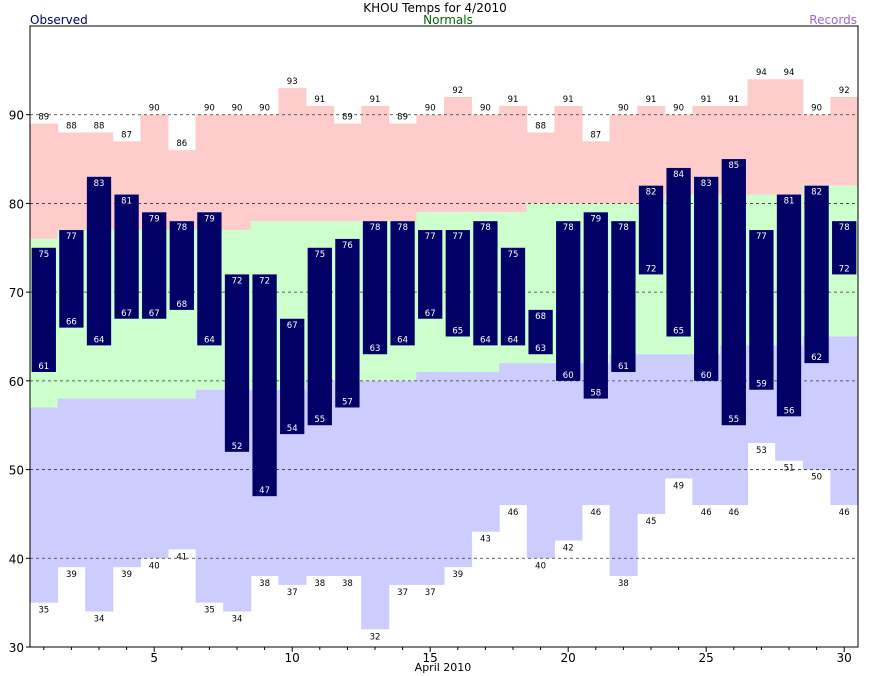 This screenshot has height=676, width=870. I want to click on observed-low-label: 66, so click(71, 323).